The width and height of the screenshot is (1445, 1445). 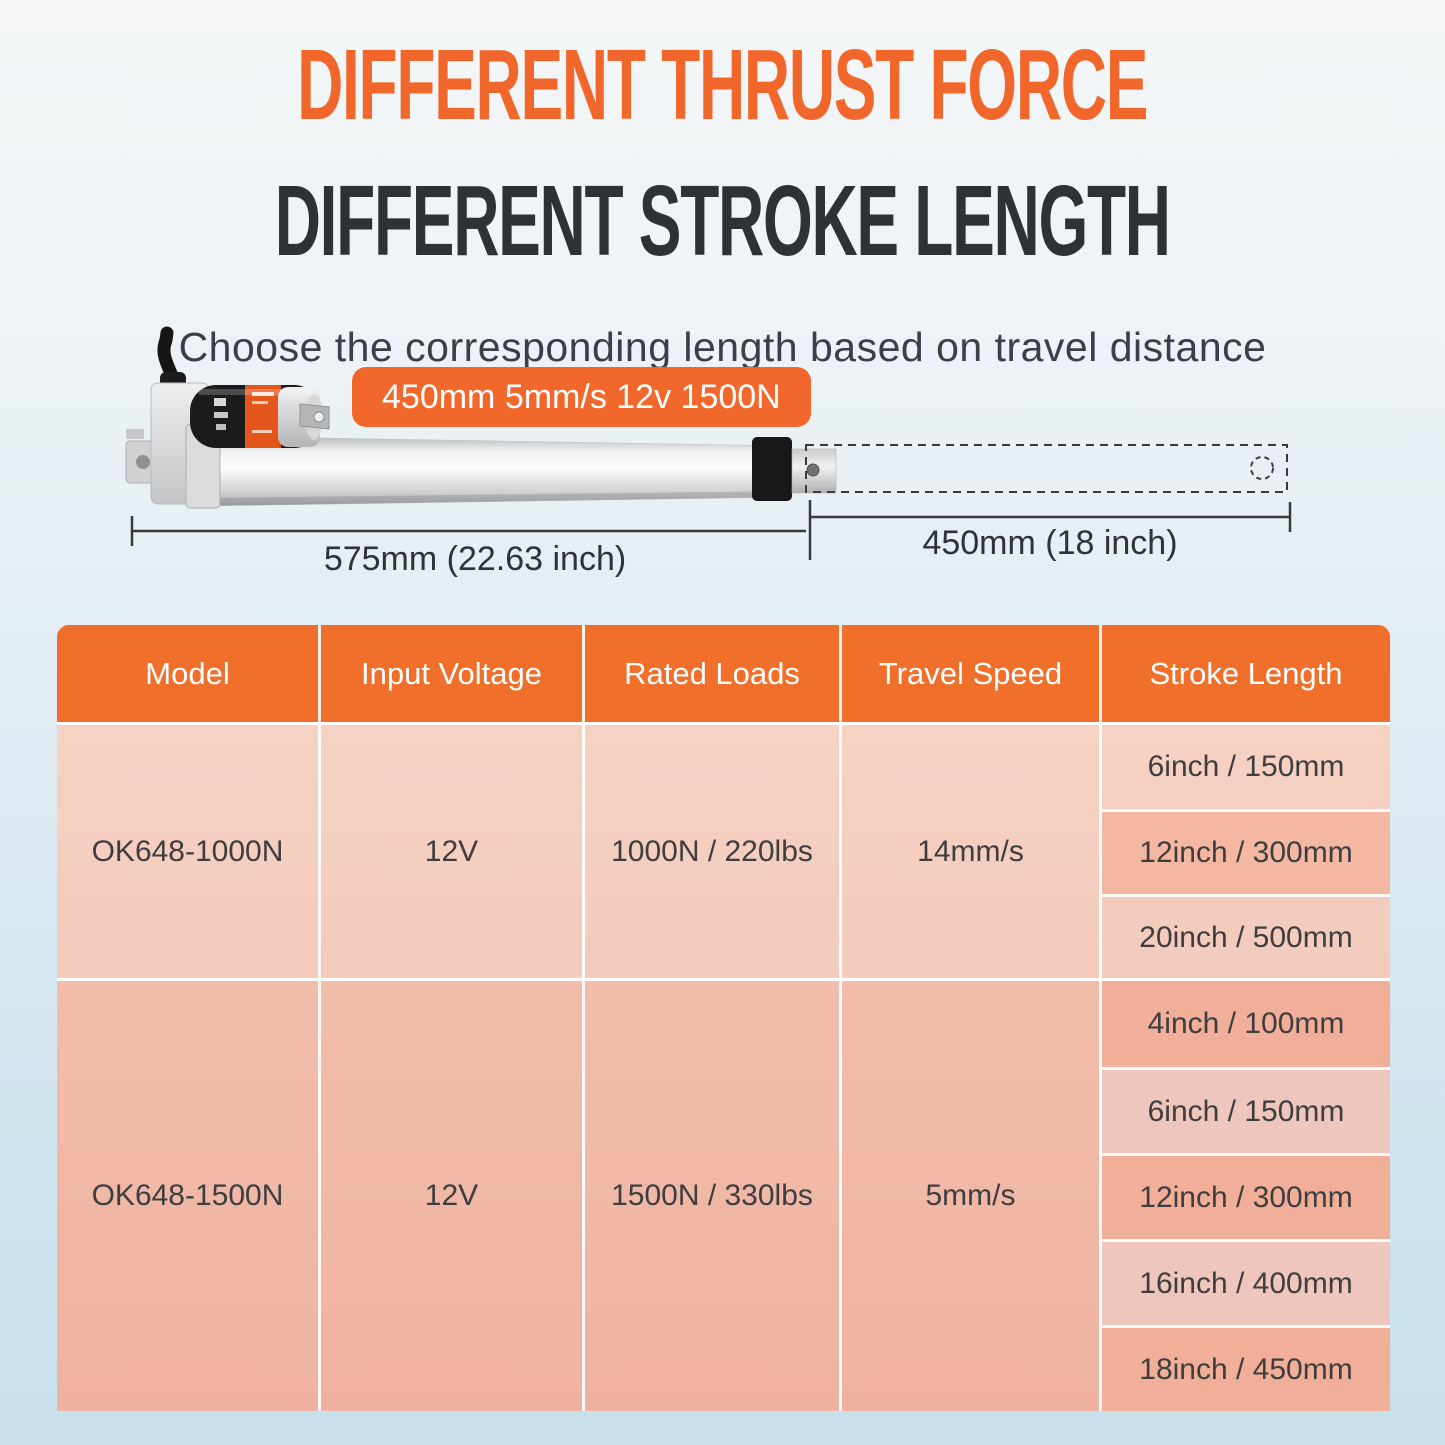 I want to click on cell-model-1: OK648-1000N, so click(x=187, y=851).